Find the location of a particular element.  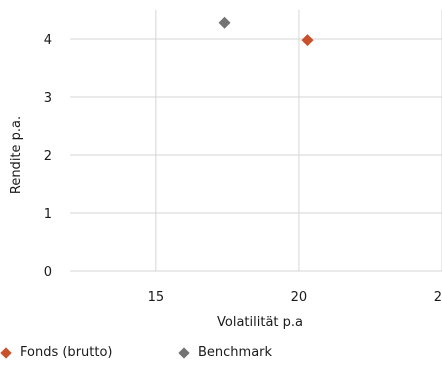

y-tick-label: 1 is located at coordinates (48, 214).